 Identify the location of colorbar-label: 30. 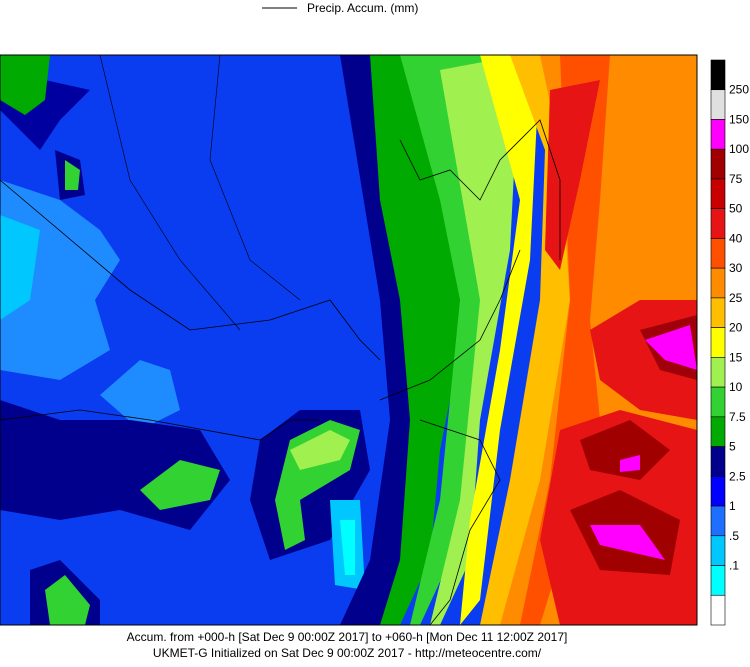
(736, 268).